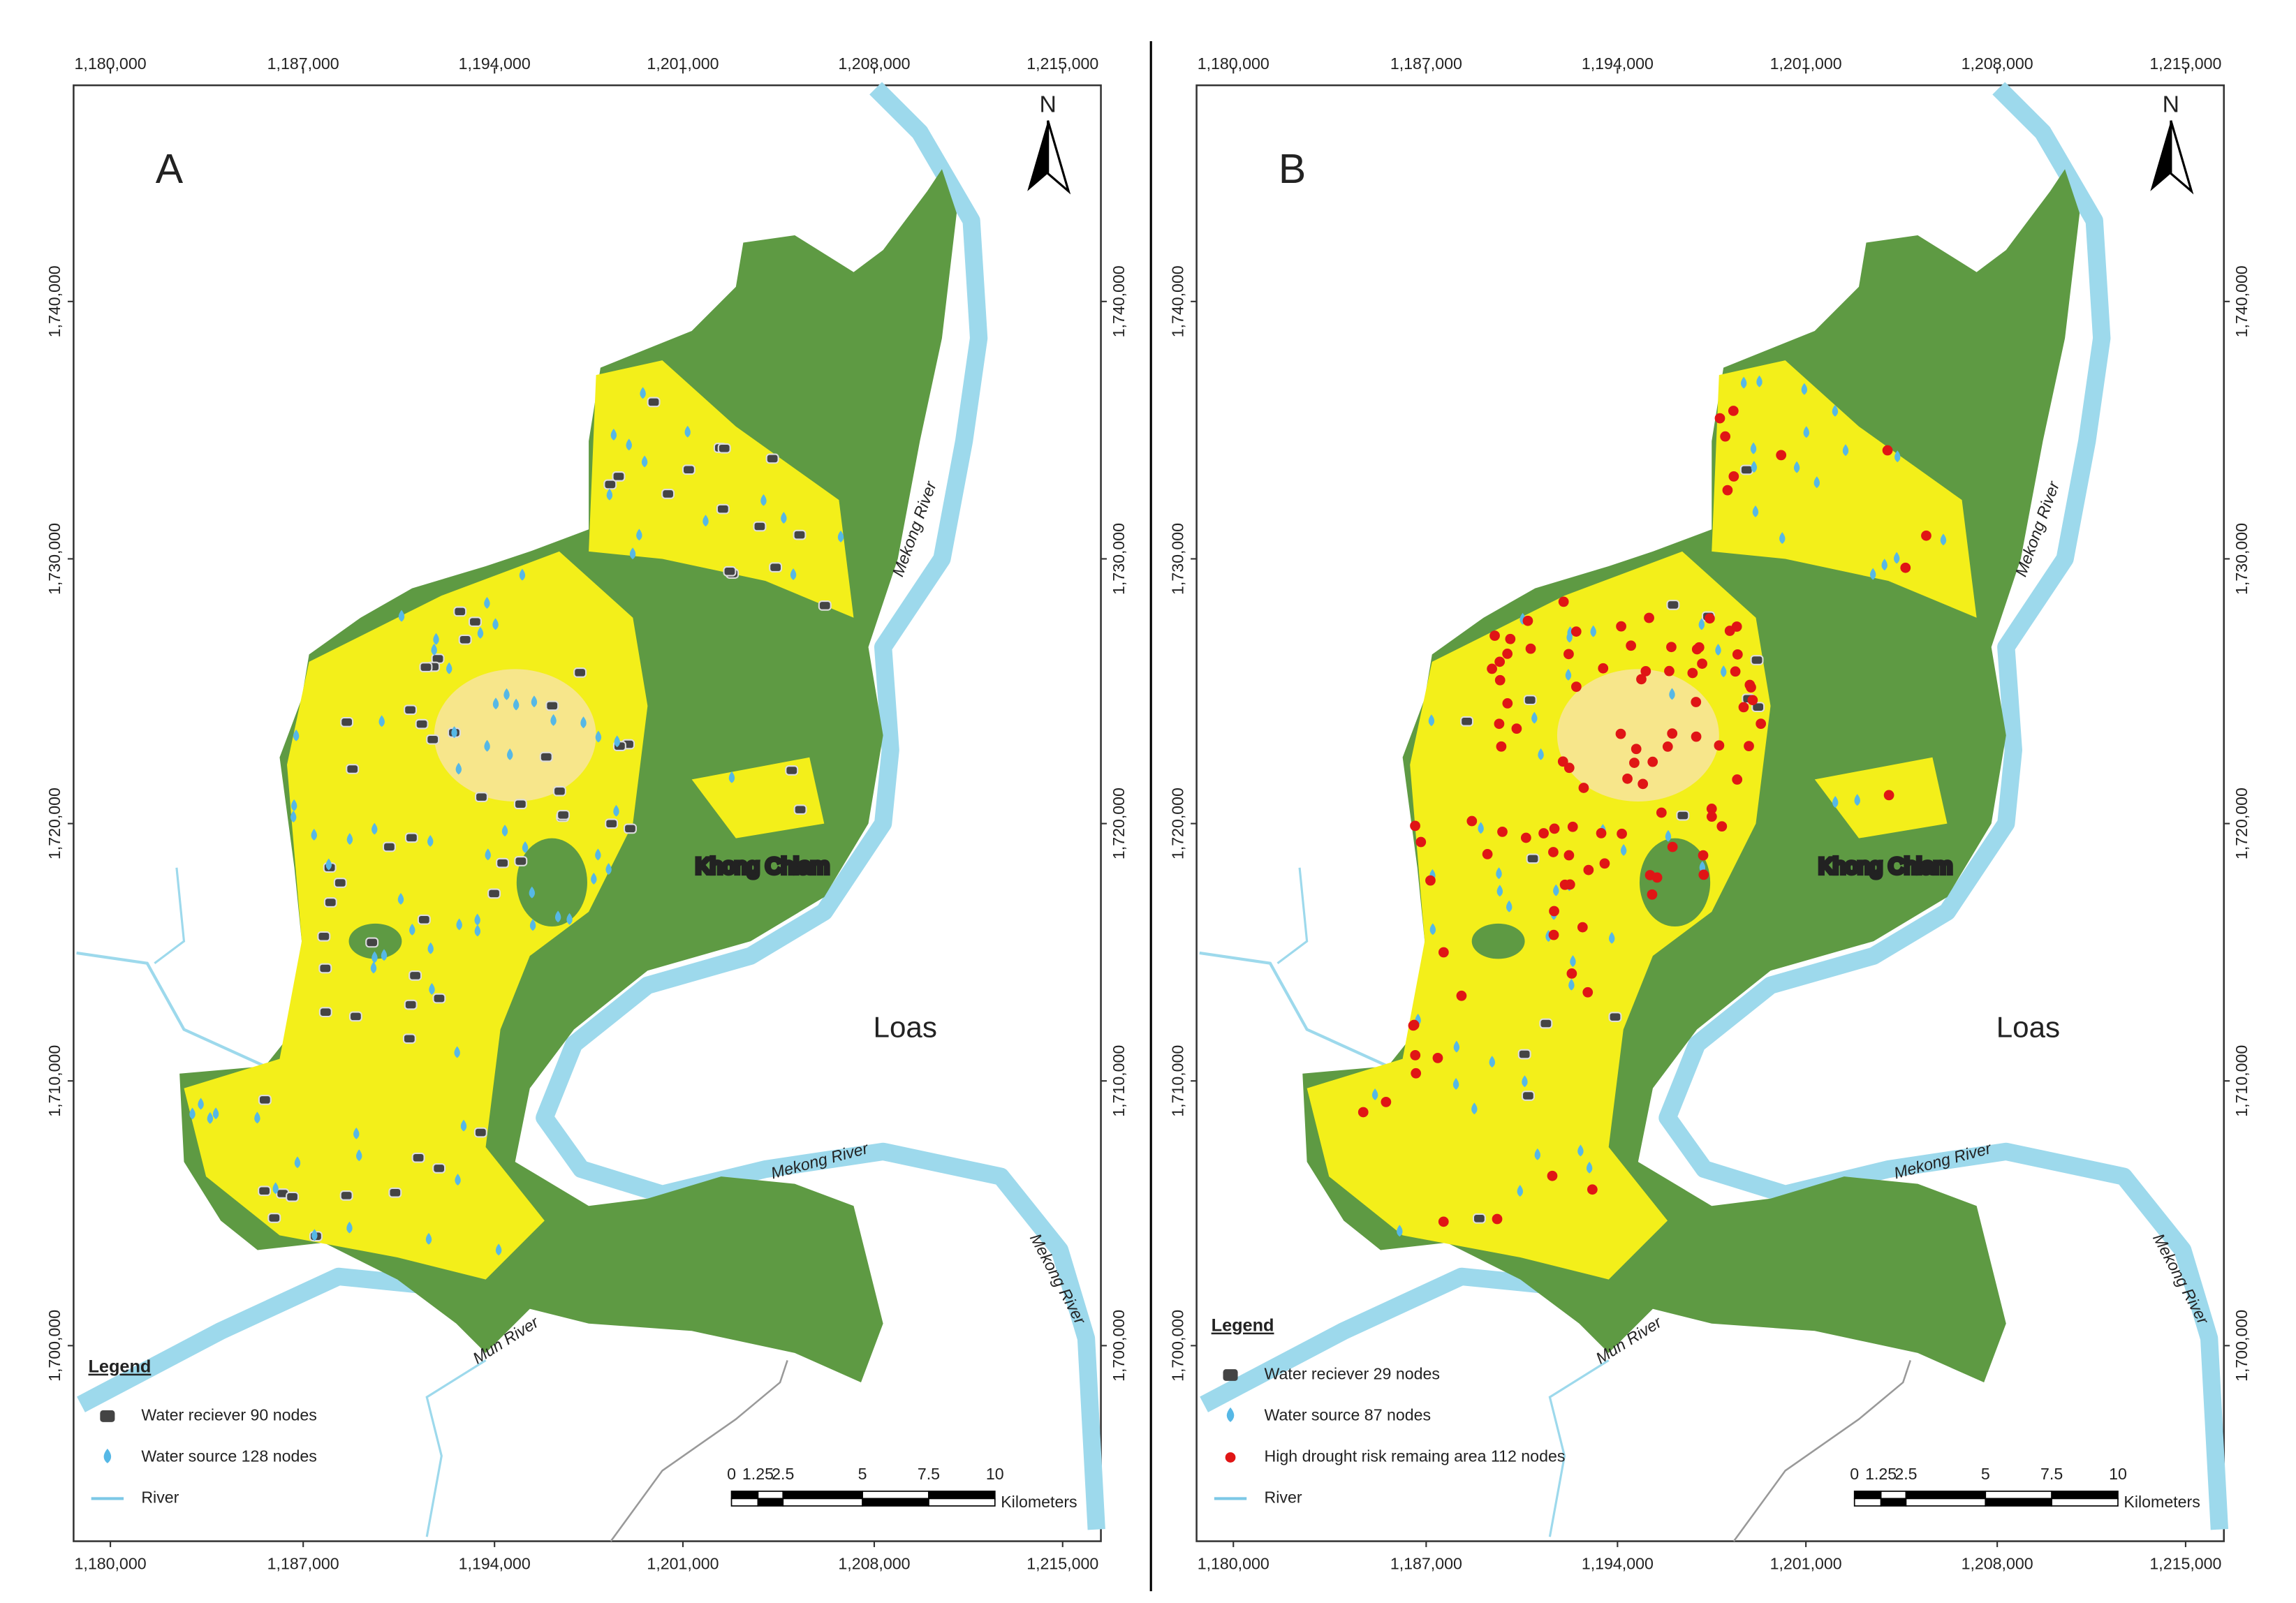  Describe the element at coordinates (1845, 489) in the screenshot. I see `farmland` at that location.